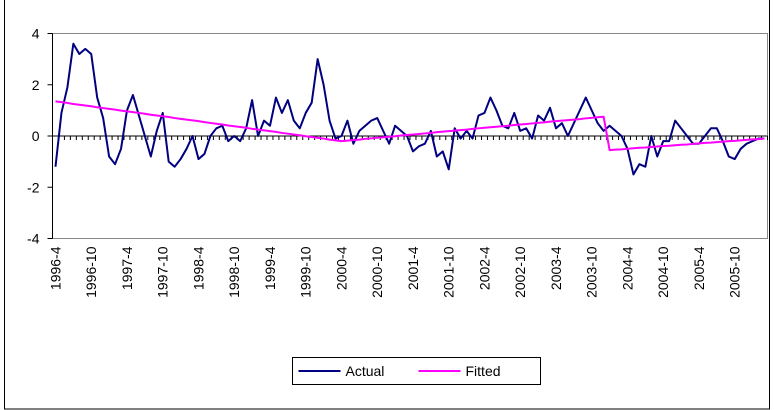 This screenshot has width=774, height=410. I want to click on x-tick-label: 2002-4, so click(484, 268).